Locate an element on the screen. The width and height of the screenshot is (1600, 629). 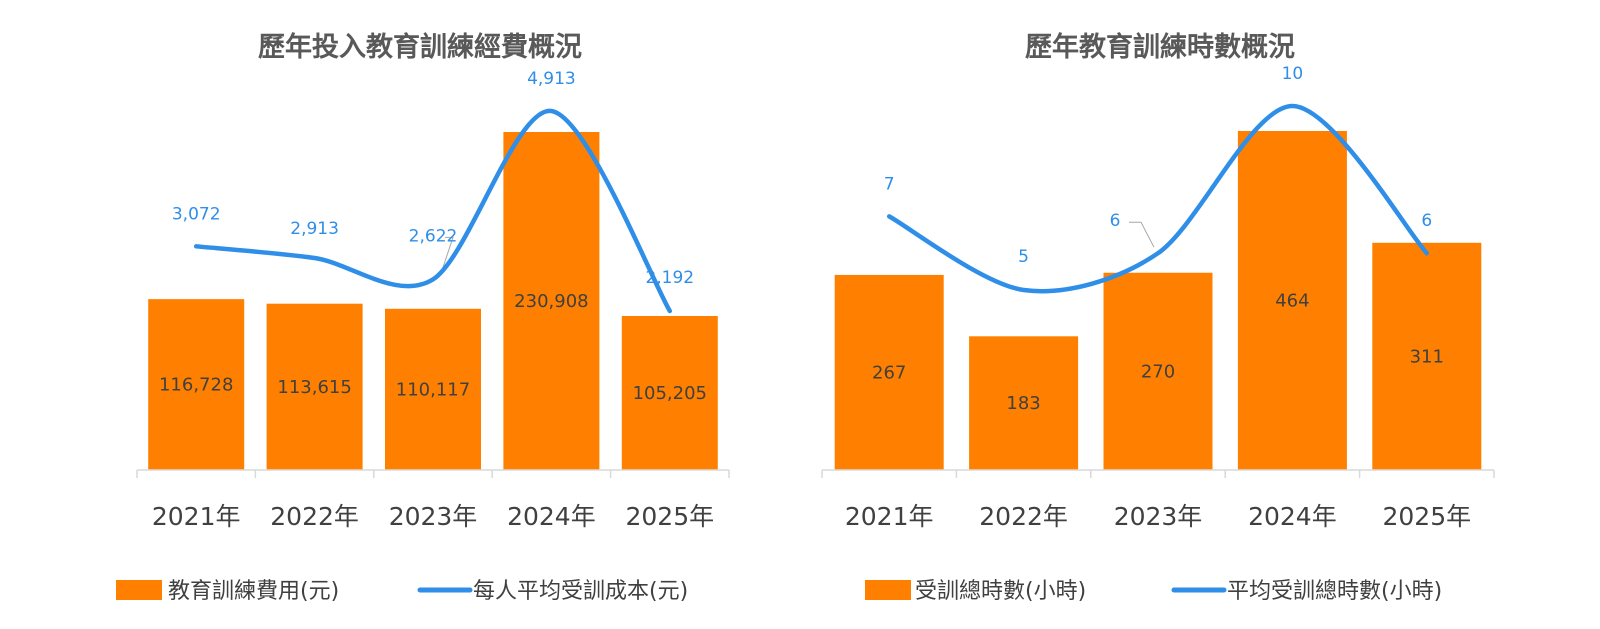
hours-line-labels: 7 5 6 10 6 is located at coordinates (1158, 165).